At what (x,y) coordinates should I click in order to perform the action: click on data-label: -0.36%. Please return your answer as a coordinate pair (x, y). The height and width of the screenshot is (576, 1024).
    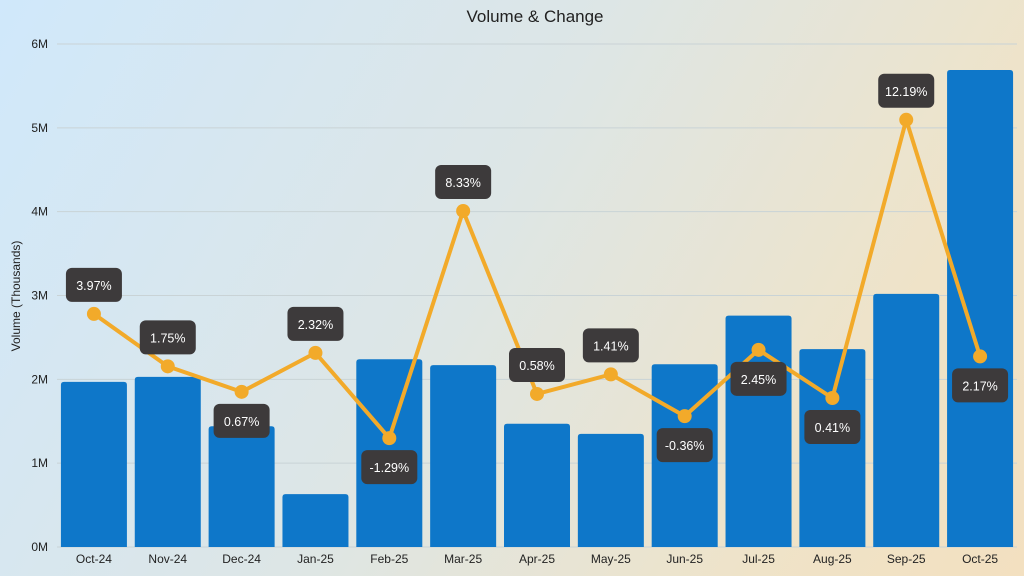
    Looking at the image, I should click on (685, 446).